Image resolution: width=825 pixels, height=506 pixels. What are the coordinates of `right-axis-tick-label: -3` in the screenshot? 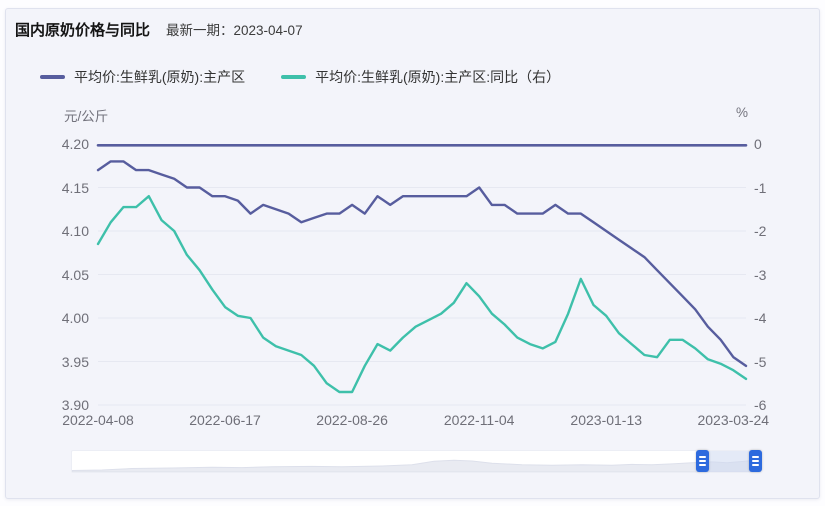 It's located at (760, 274).